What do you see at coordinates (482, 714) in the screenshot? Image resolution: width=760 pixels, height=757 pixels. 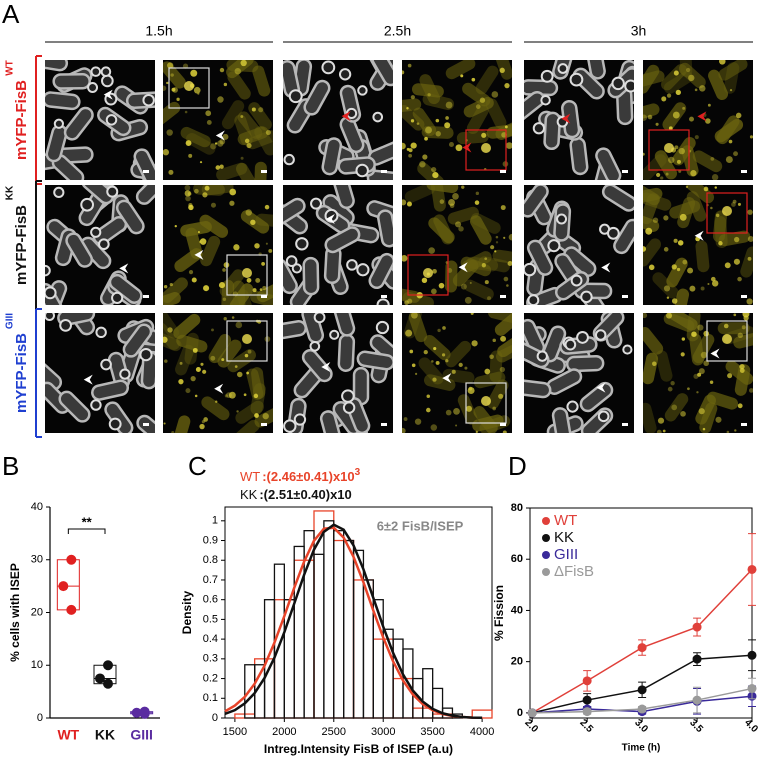 I see `hist-bar` at bounding box center [482, 714].